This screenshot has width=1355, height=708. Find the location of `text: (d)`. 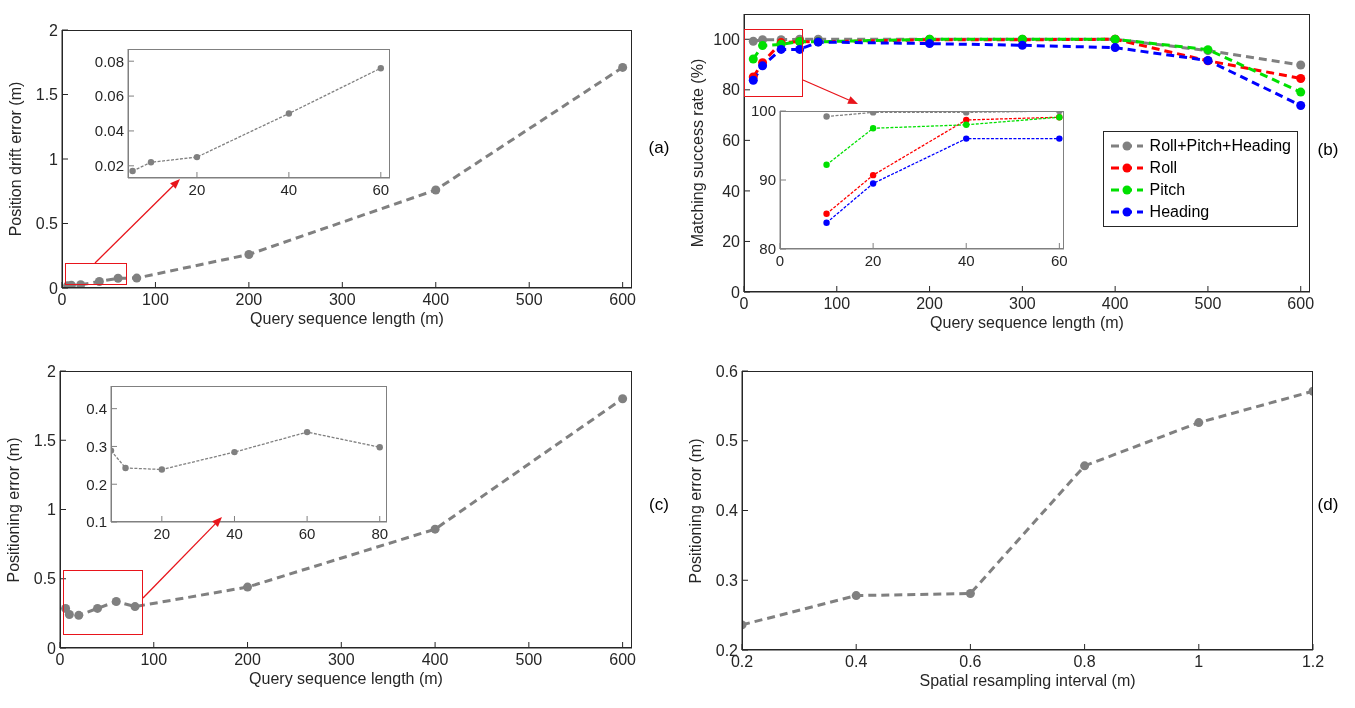

text: (d) is located at coordinates (1328, 505).